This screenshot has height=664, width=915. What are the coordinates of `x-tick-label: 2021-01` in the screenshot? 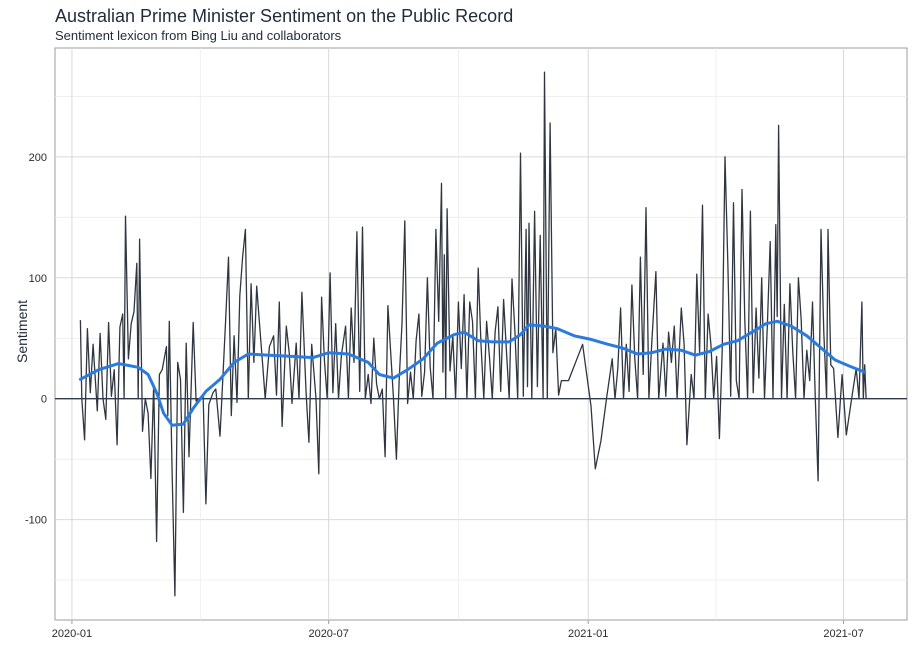 It's located at (588, 634).